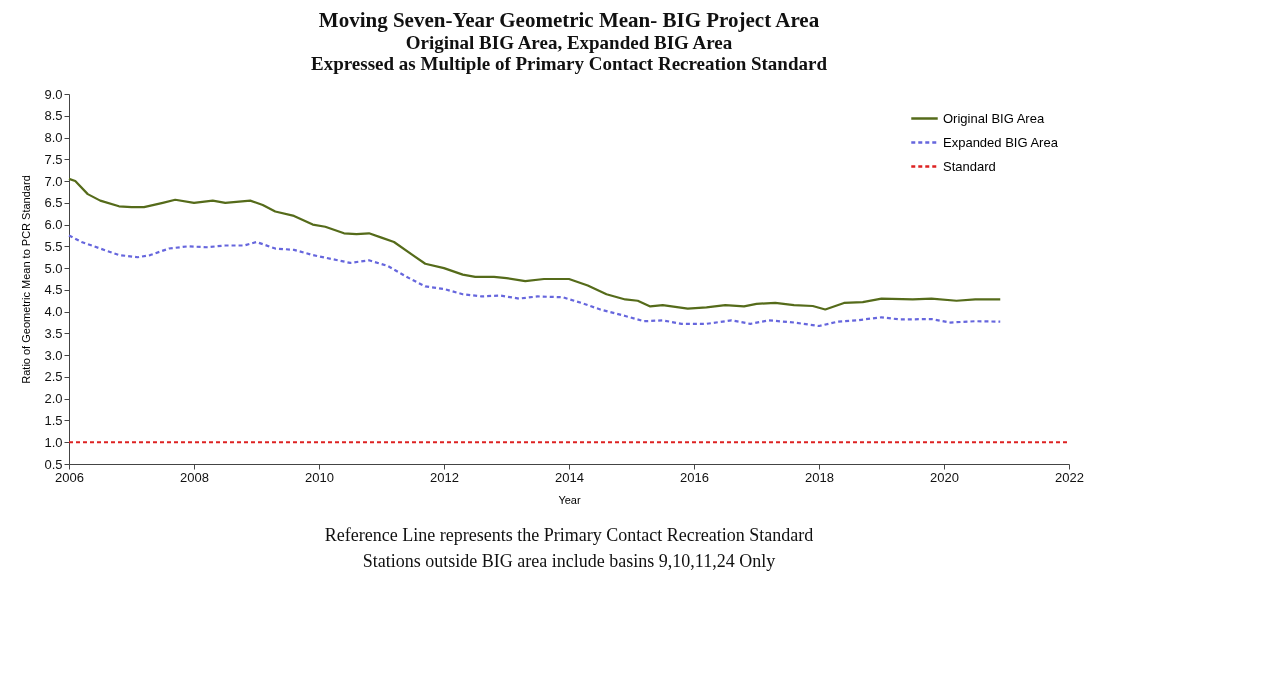 The image size is (1285, 700). I want to click on x-tick-label: 2006, so click(69, 477).